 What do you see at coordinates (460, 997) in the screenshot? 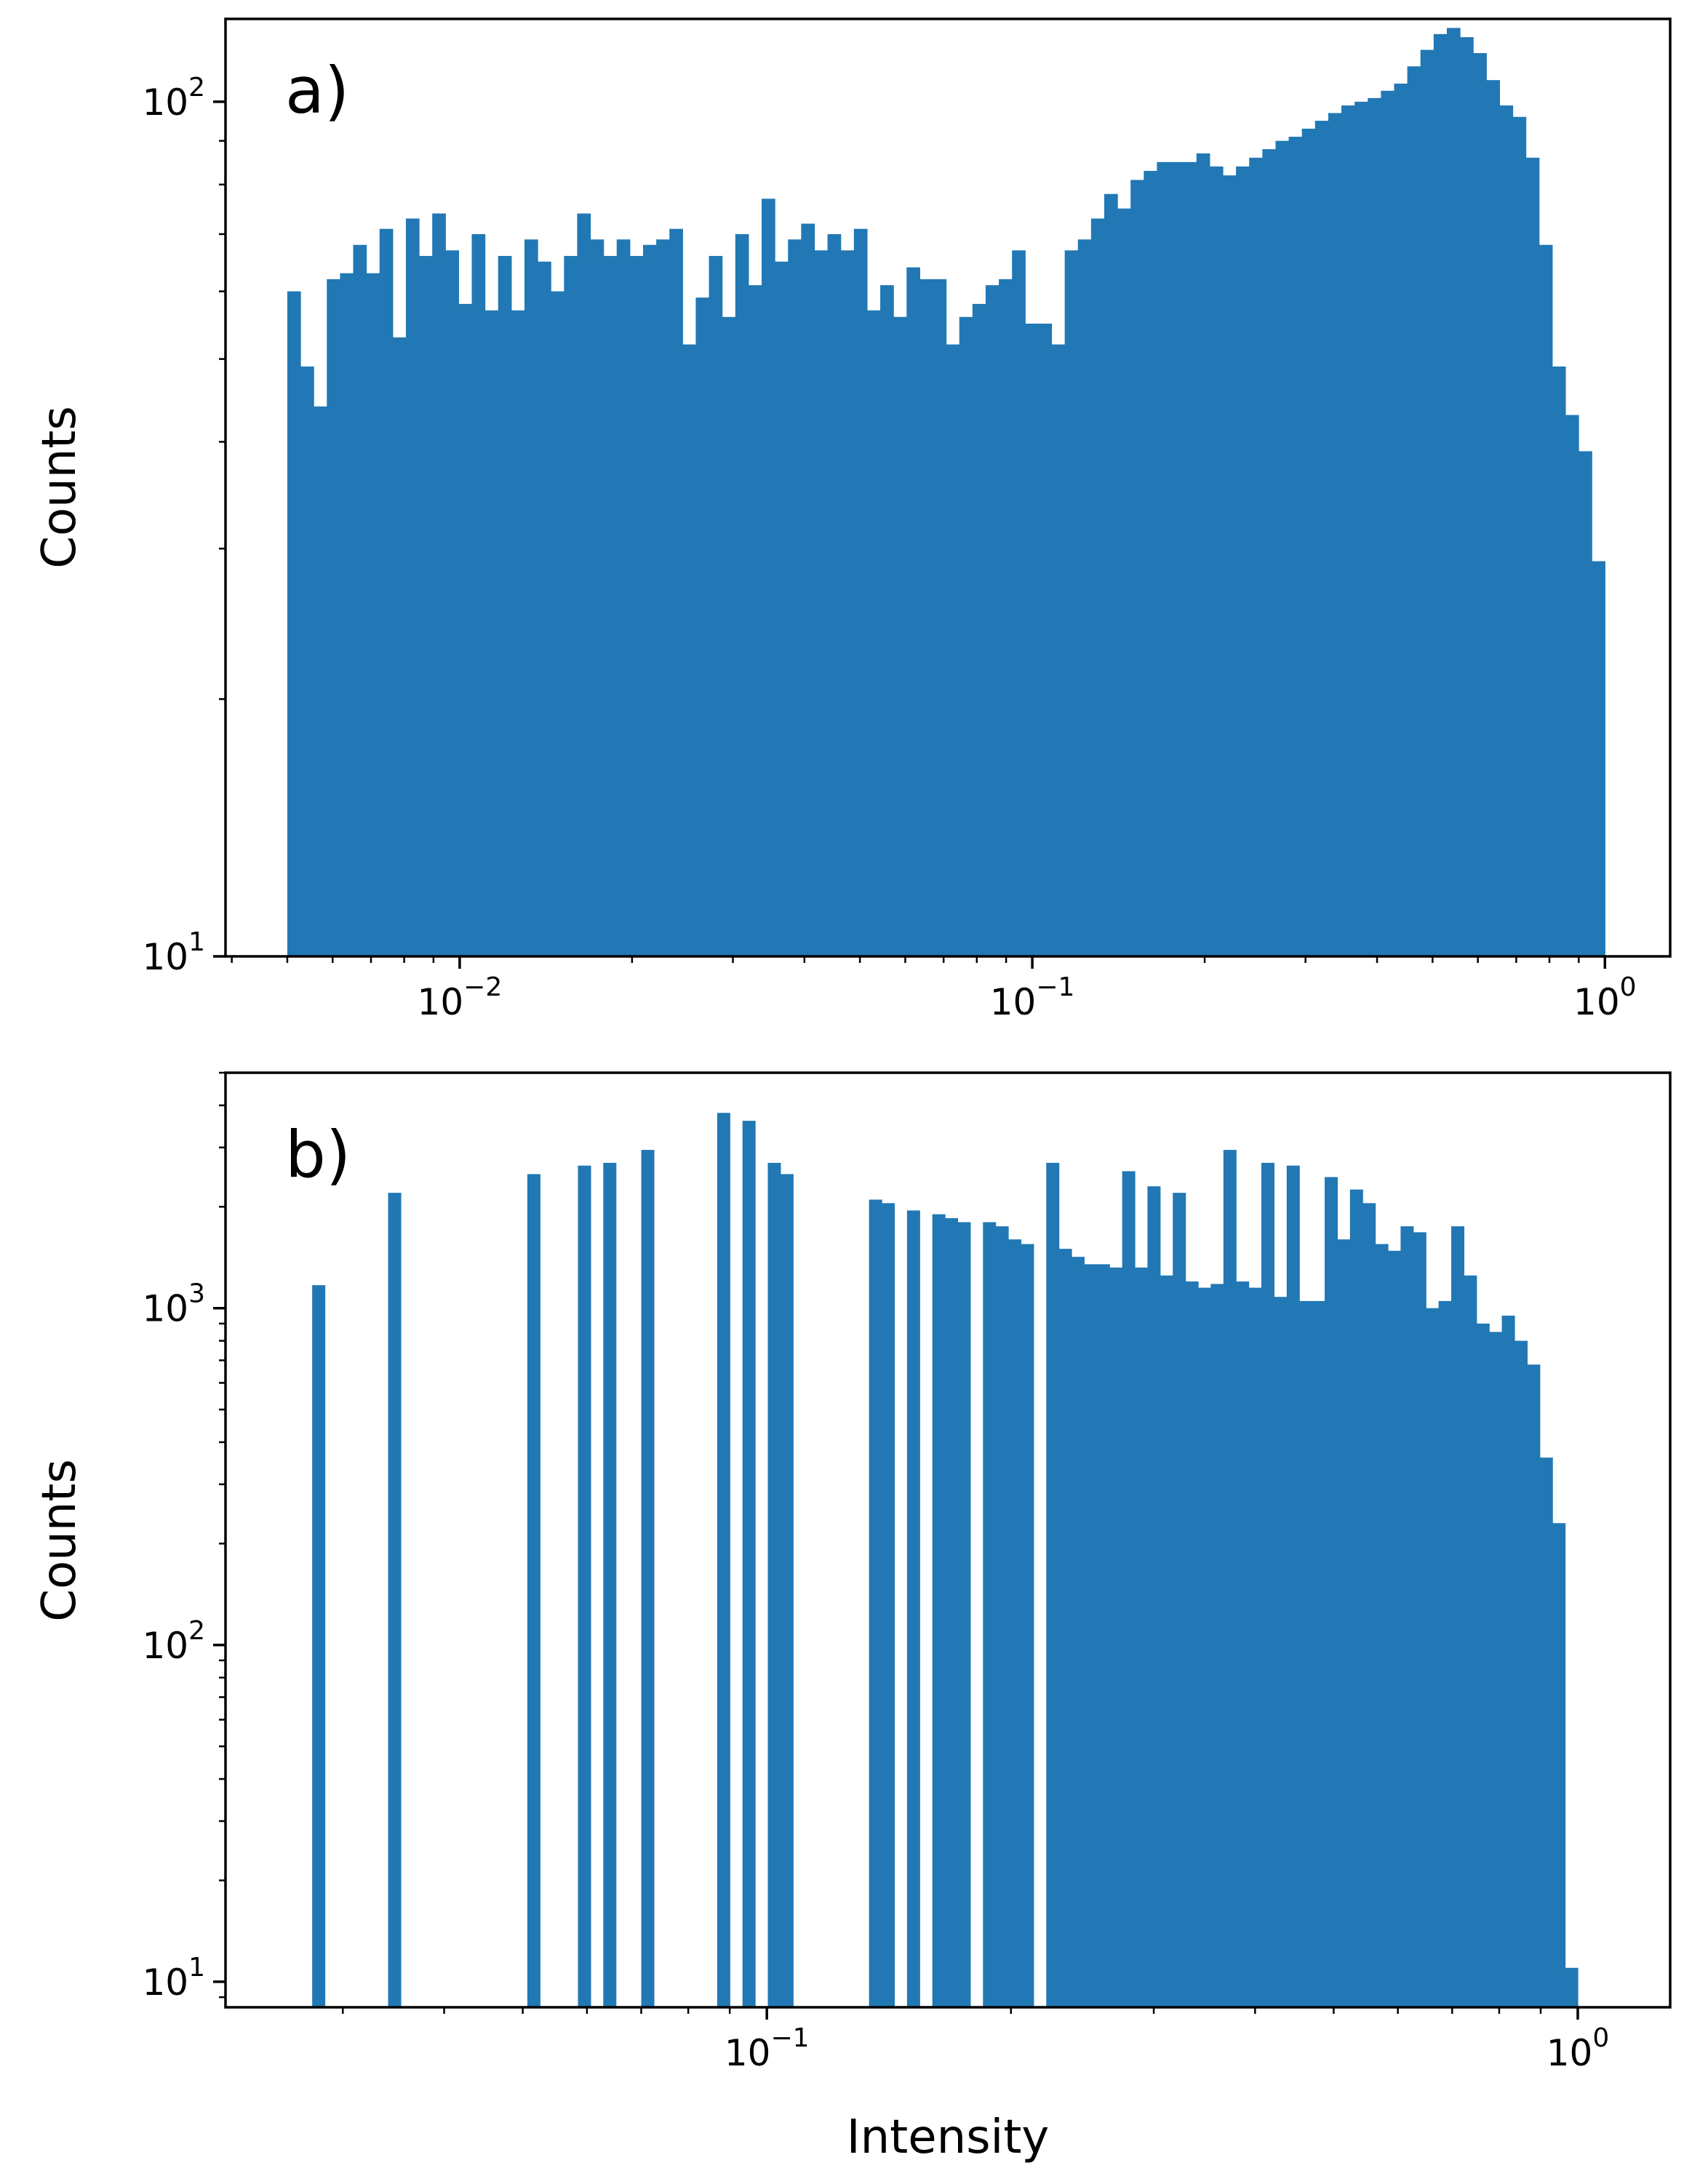
I see `x-tick-label: 10⁻²` at bounding box center [460, 997].